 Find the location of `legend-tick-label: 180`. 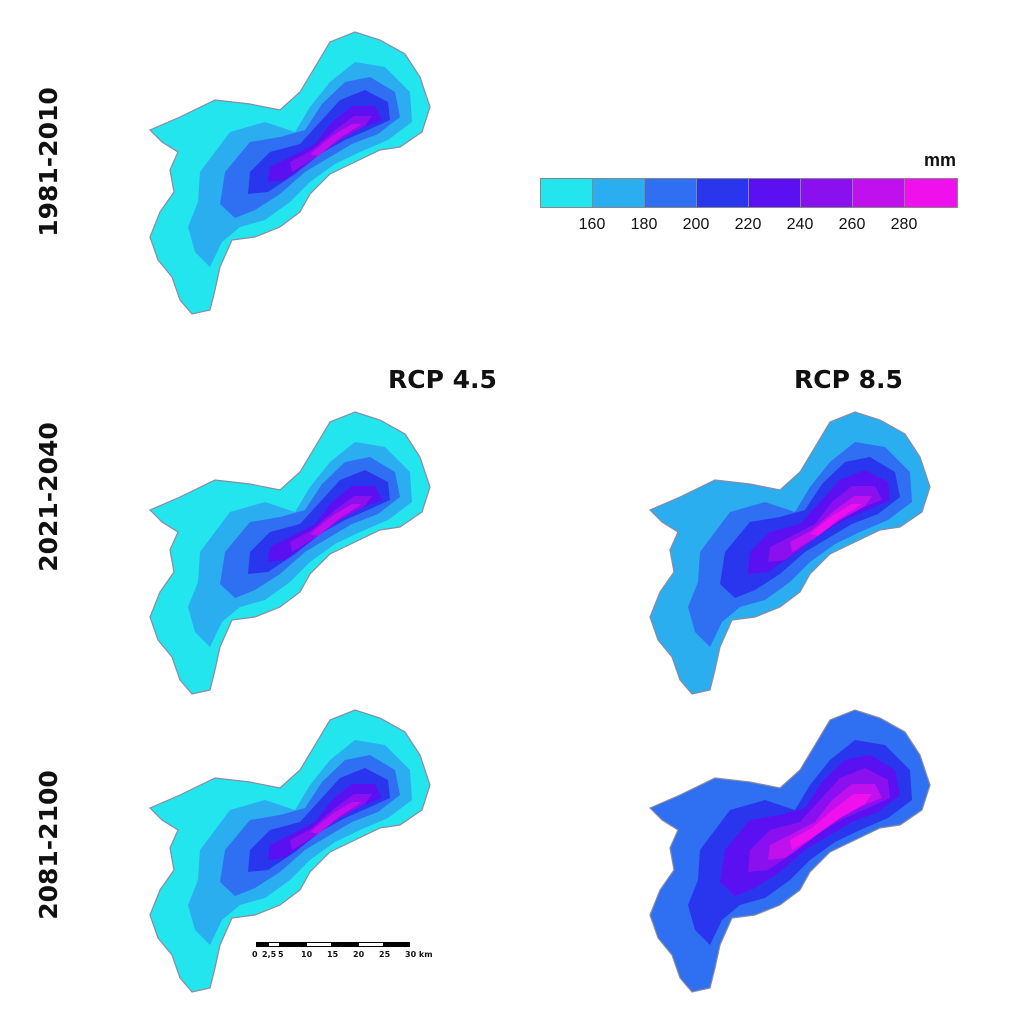

legend-tick-label: 180 is located at coordinates (644, 224).